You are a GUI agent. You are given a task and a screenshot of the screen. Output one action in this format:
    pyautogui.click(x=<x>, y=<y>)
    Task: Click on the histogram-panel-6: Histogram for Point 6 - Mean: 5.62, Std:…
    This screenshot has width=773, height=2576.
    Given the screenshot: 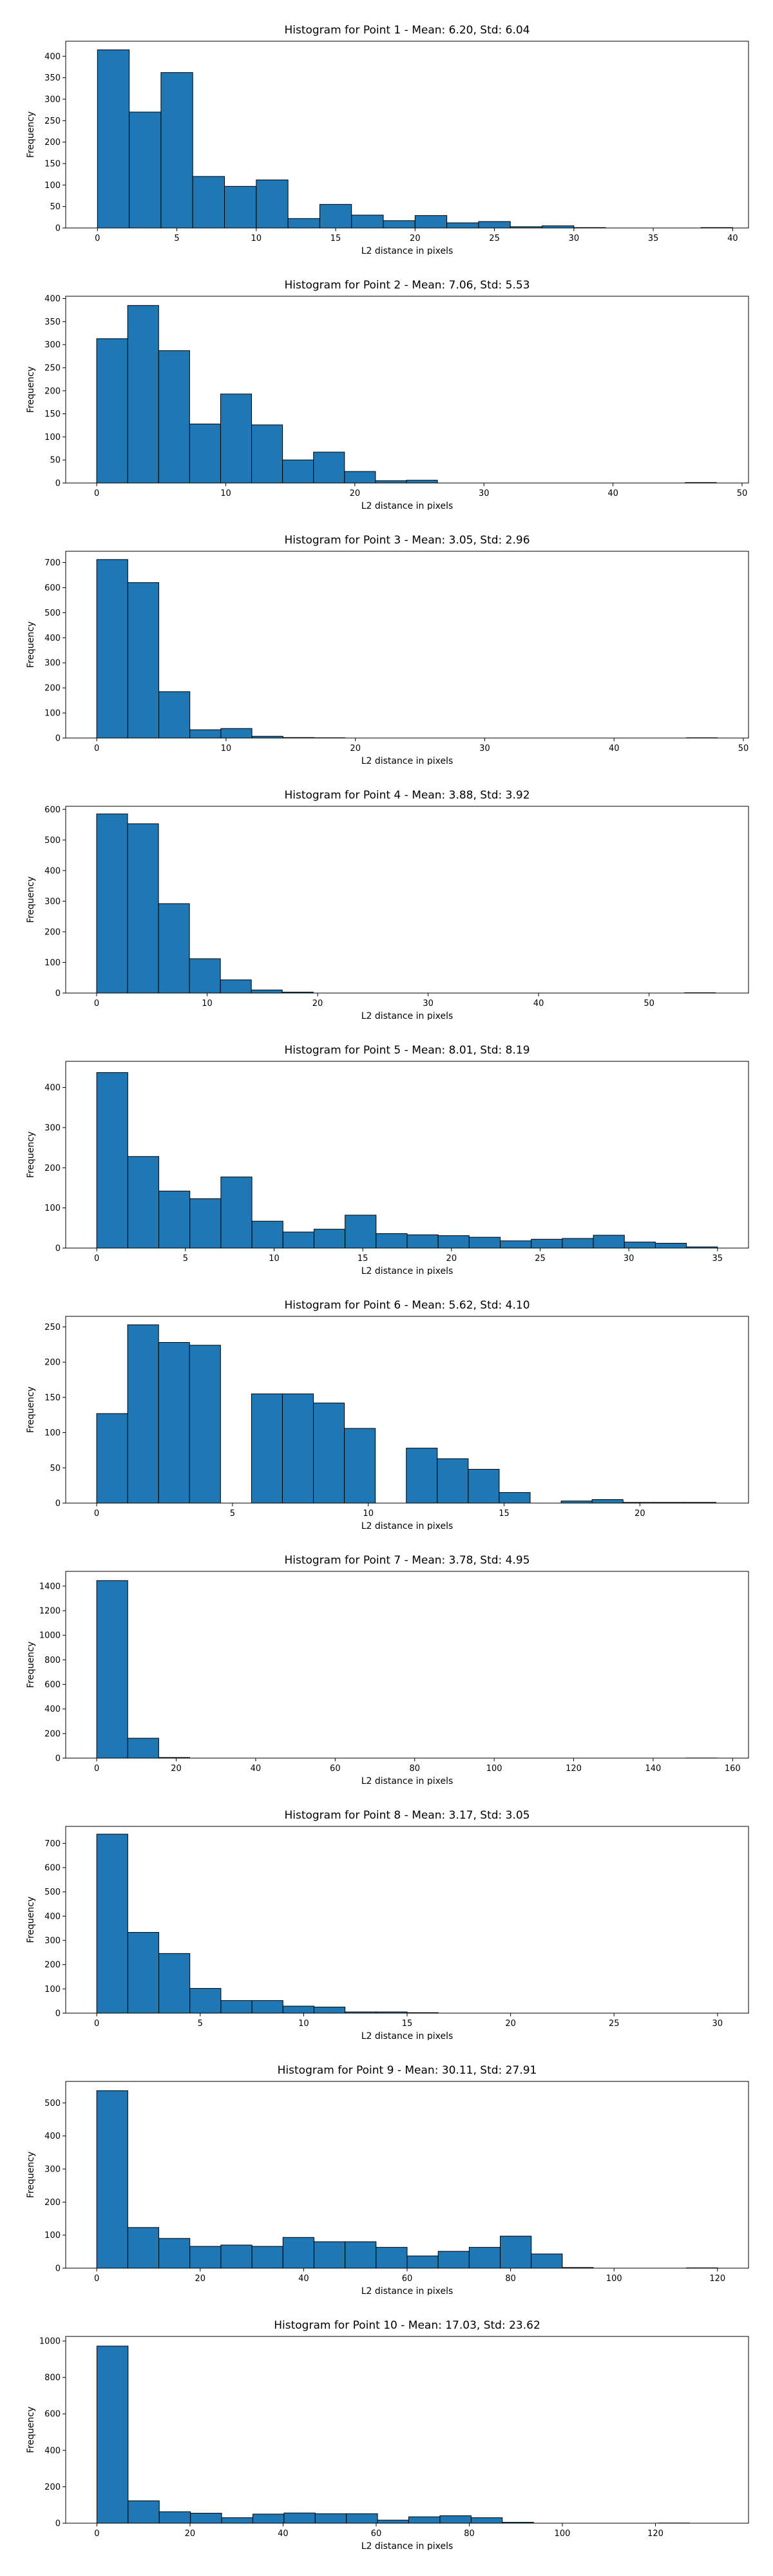 What is the action you would take?
    pyautogui.click(x=387, y=1415)
    